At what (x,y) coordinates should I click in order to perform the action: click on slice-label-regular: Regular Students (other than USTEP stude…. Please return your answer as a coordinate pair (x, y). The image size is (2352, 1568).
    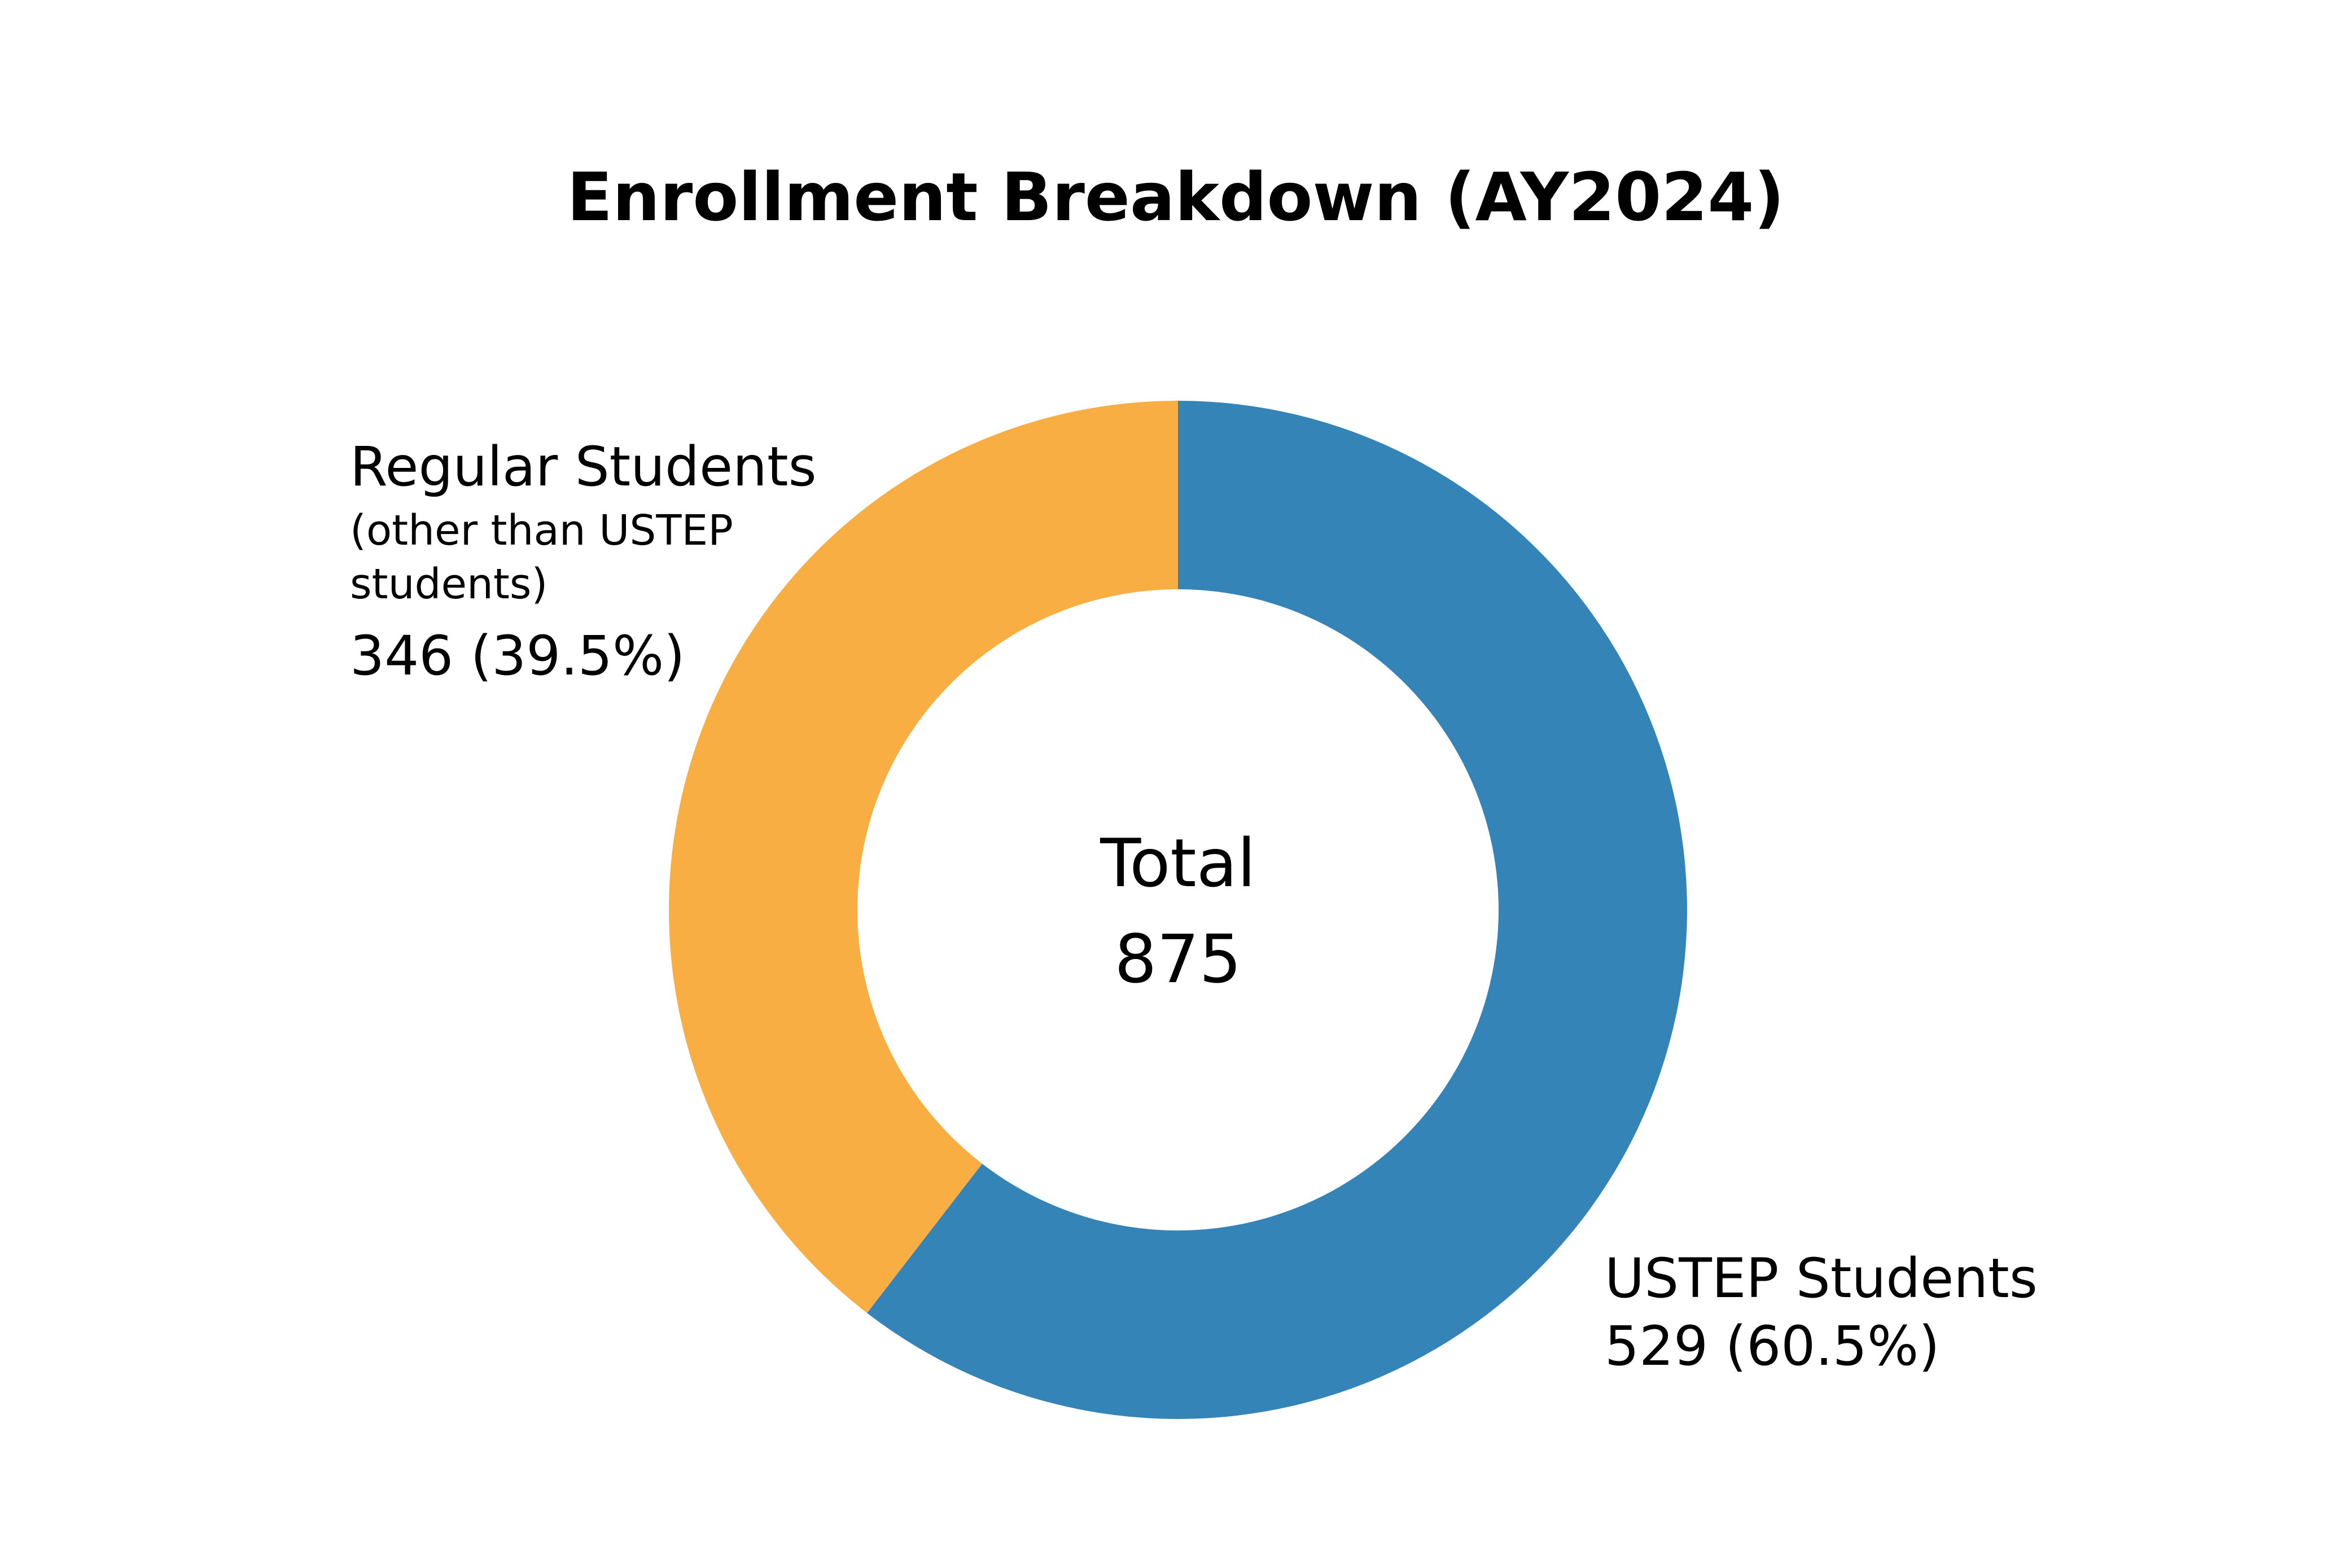
    Looking at the image, I should click on (583, 561).